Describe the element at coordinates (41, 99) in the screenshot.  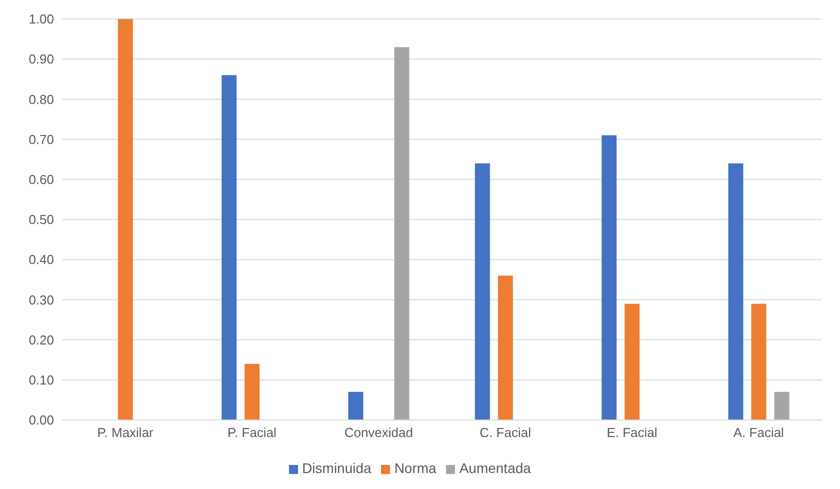
I see `y-tick-label: 0.80` at that location.